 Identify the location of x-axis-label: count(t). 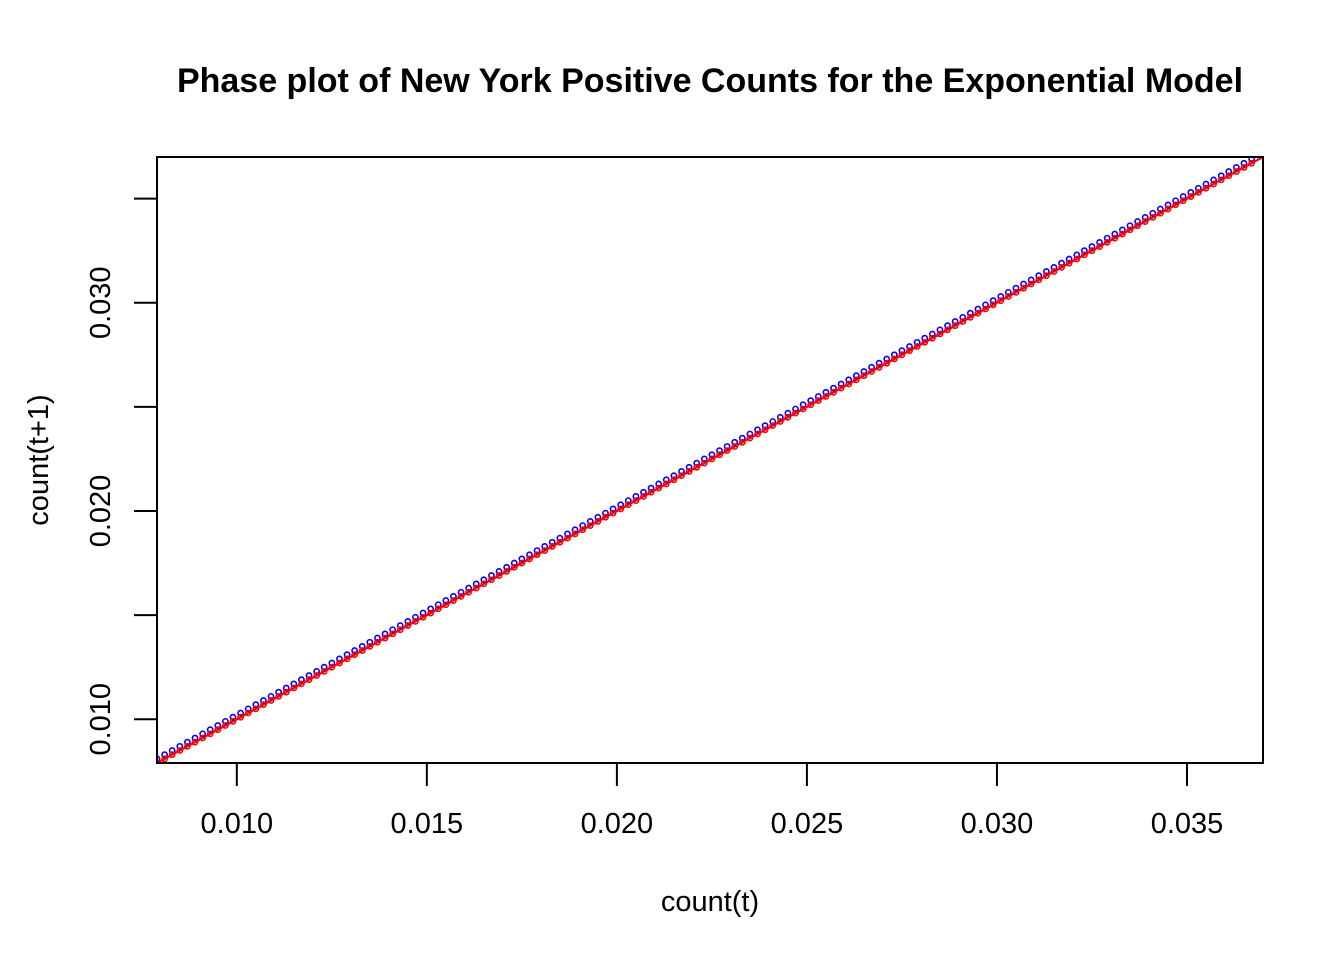
(710, 902).